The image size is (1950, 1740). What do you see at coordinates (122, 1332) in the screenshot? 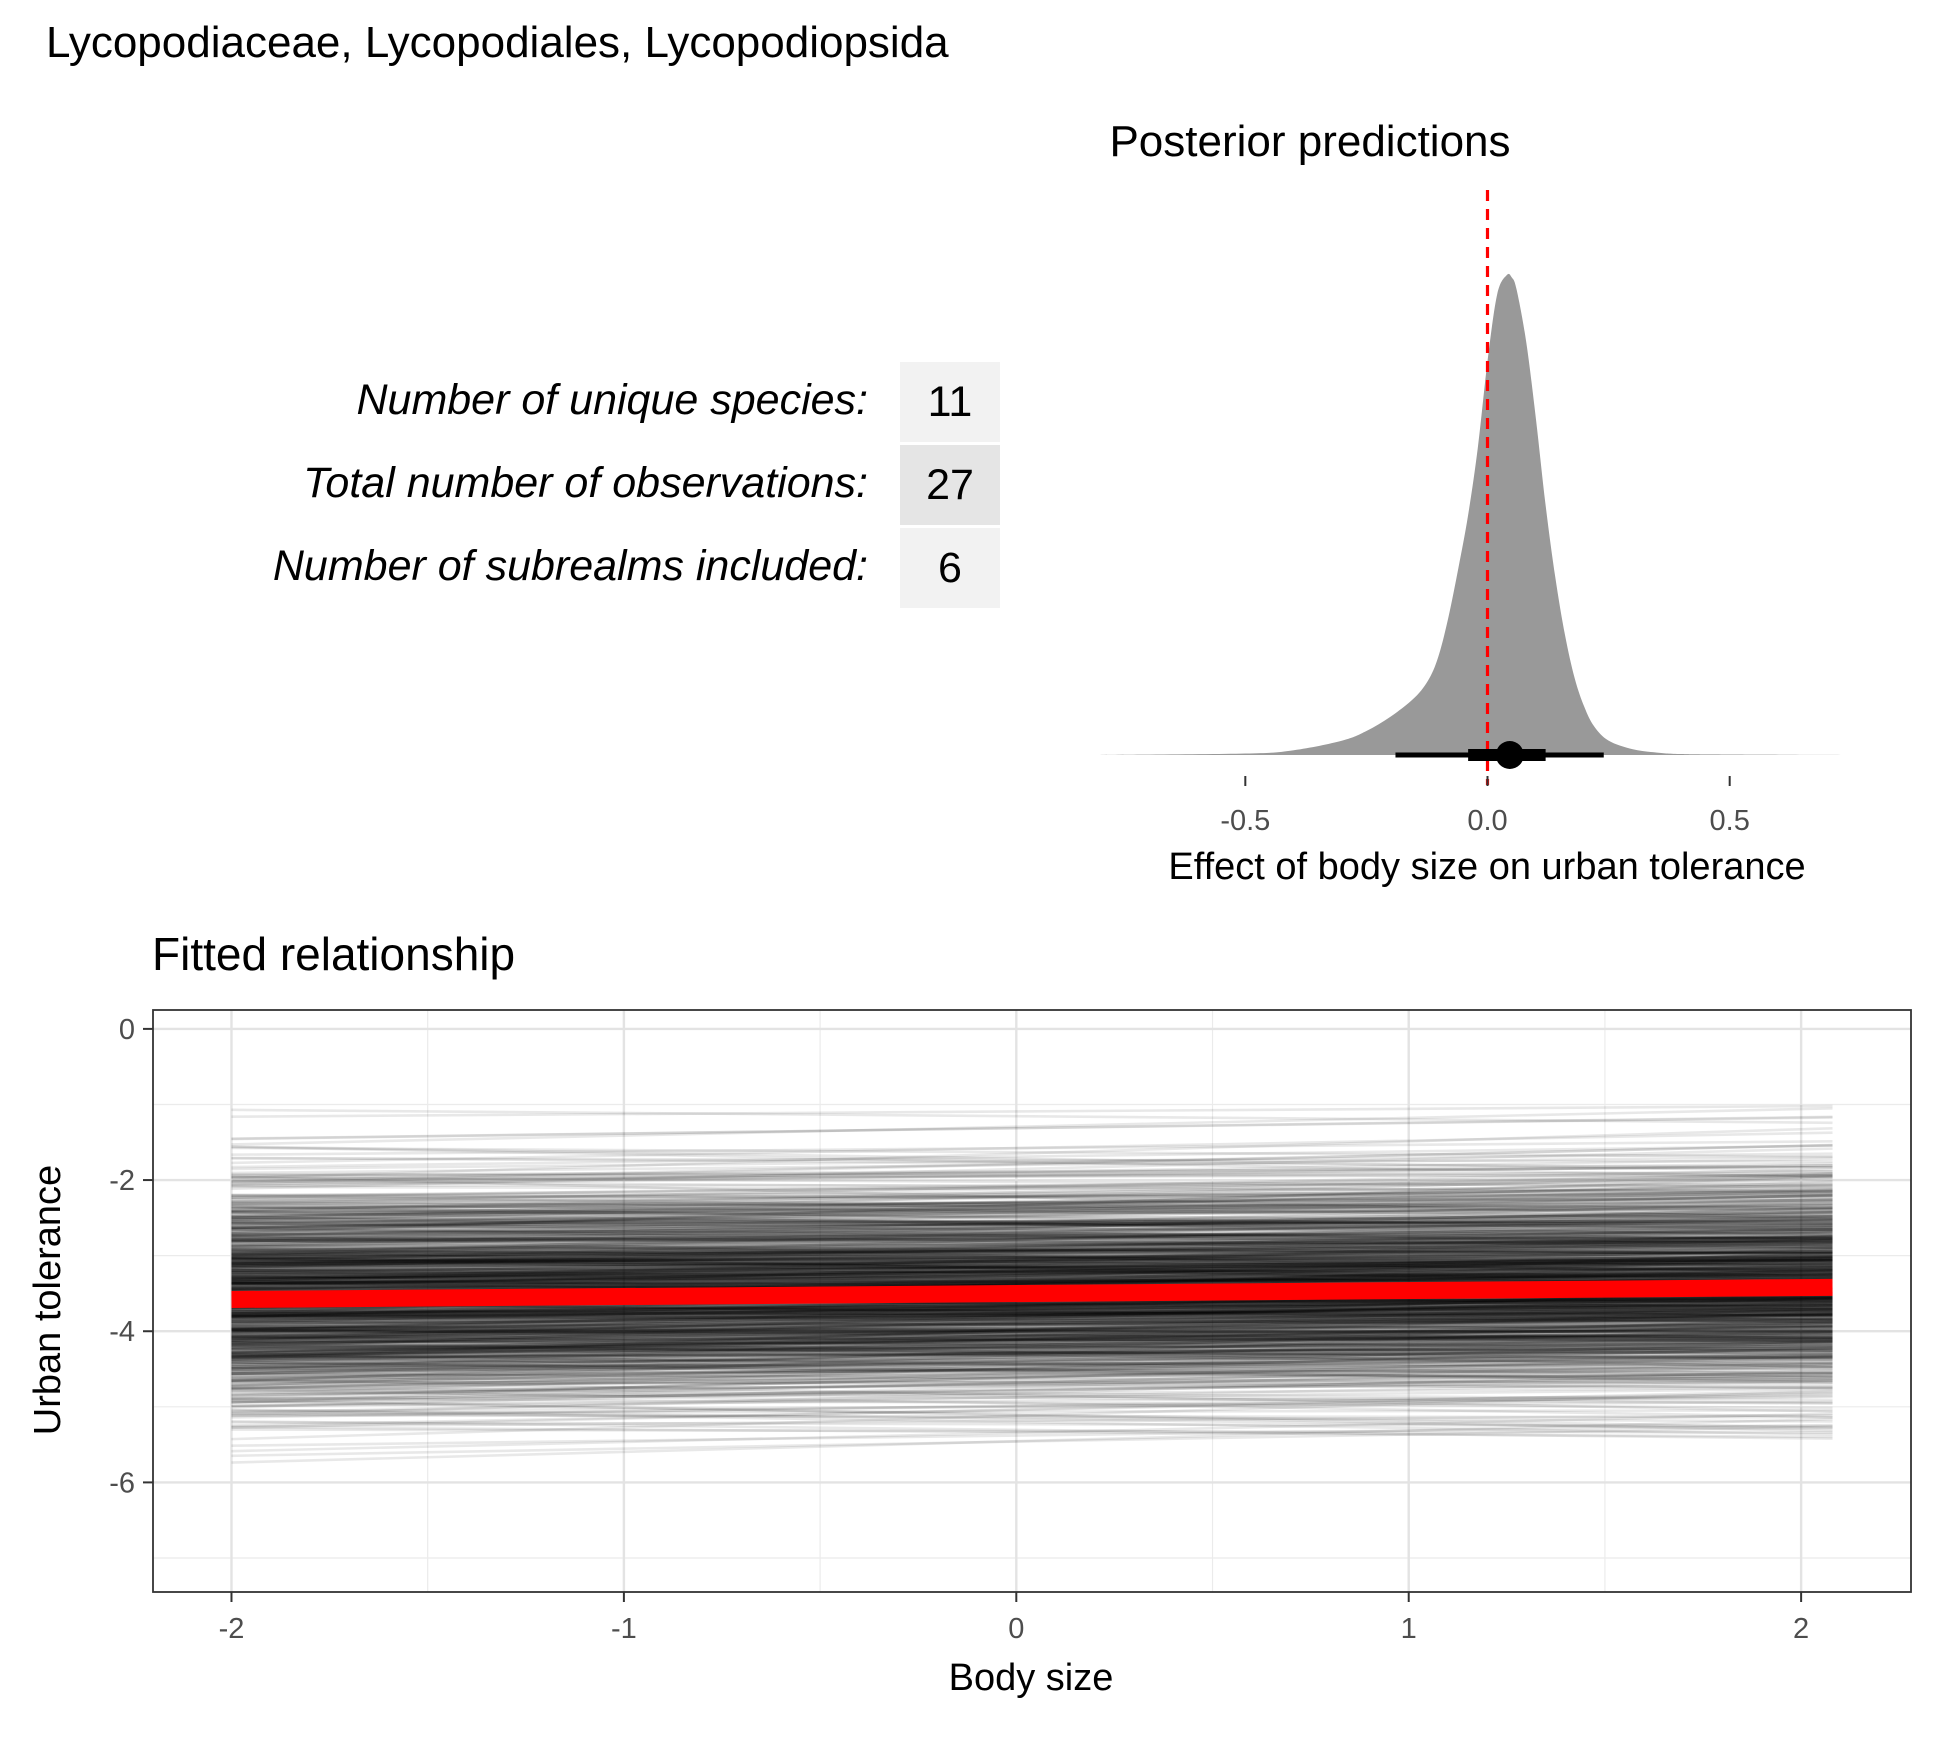
I see `fitted-y-tick-label: -4` at bounding box center [122, 1332].